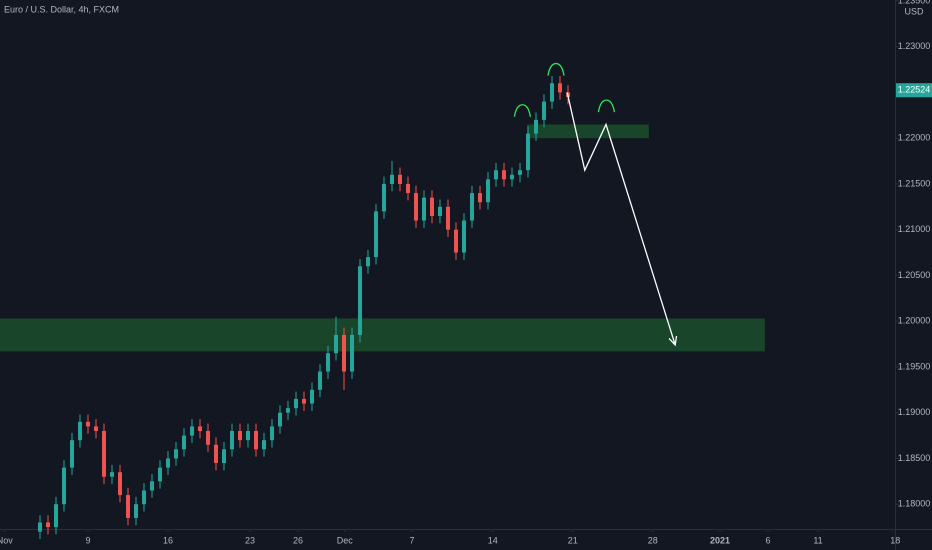  I want to click on x-tick-label: 21, so click(573, 540).